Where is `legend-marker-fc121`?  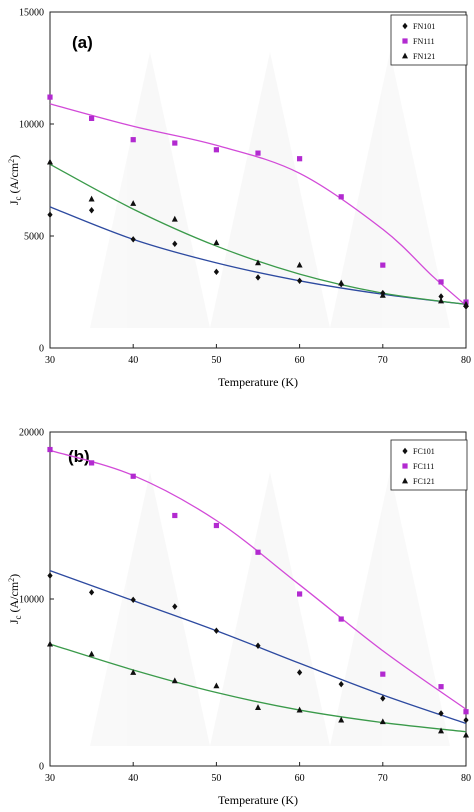
legend-marker-fc121 is located at coordinates (405, 480).